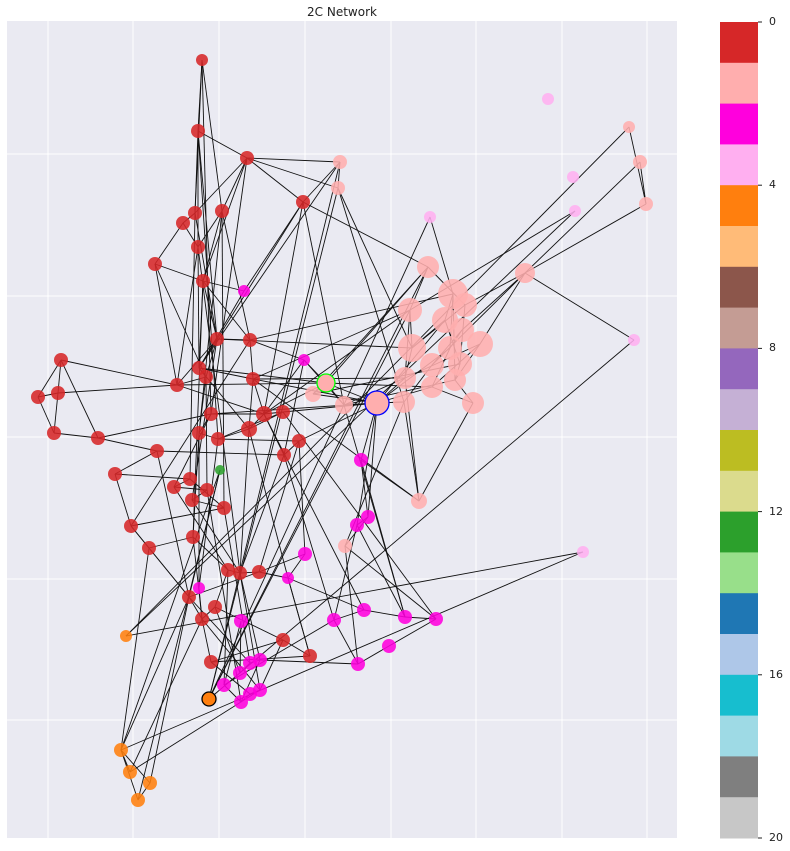 The image size is (790, 851). Describe the element at coordinates (772, 348) in the screenshot. I see `colorbar-tick-label-2: 8` at that location.